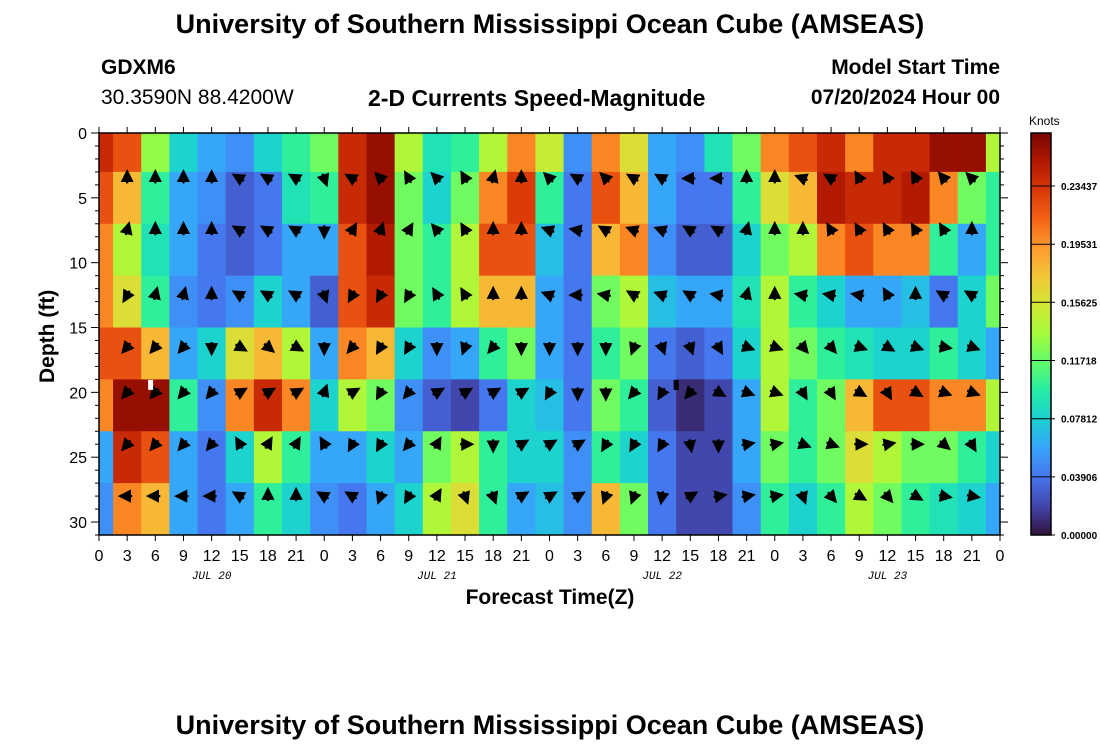 The width and height of the screenshot is (1100, 750). Describe the element at coordinates (78, 329) in the screenshot. I see `y-tick-label: 15` at that location.